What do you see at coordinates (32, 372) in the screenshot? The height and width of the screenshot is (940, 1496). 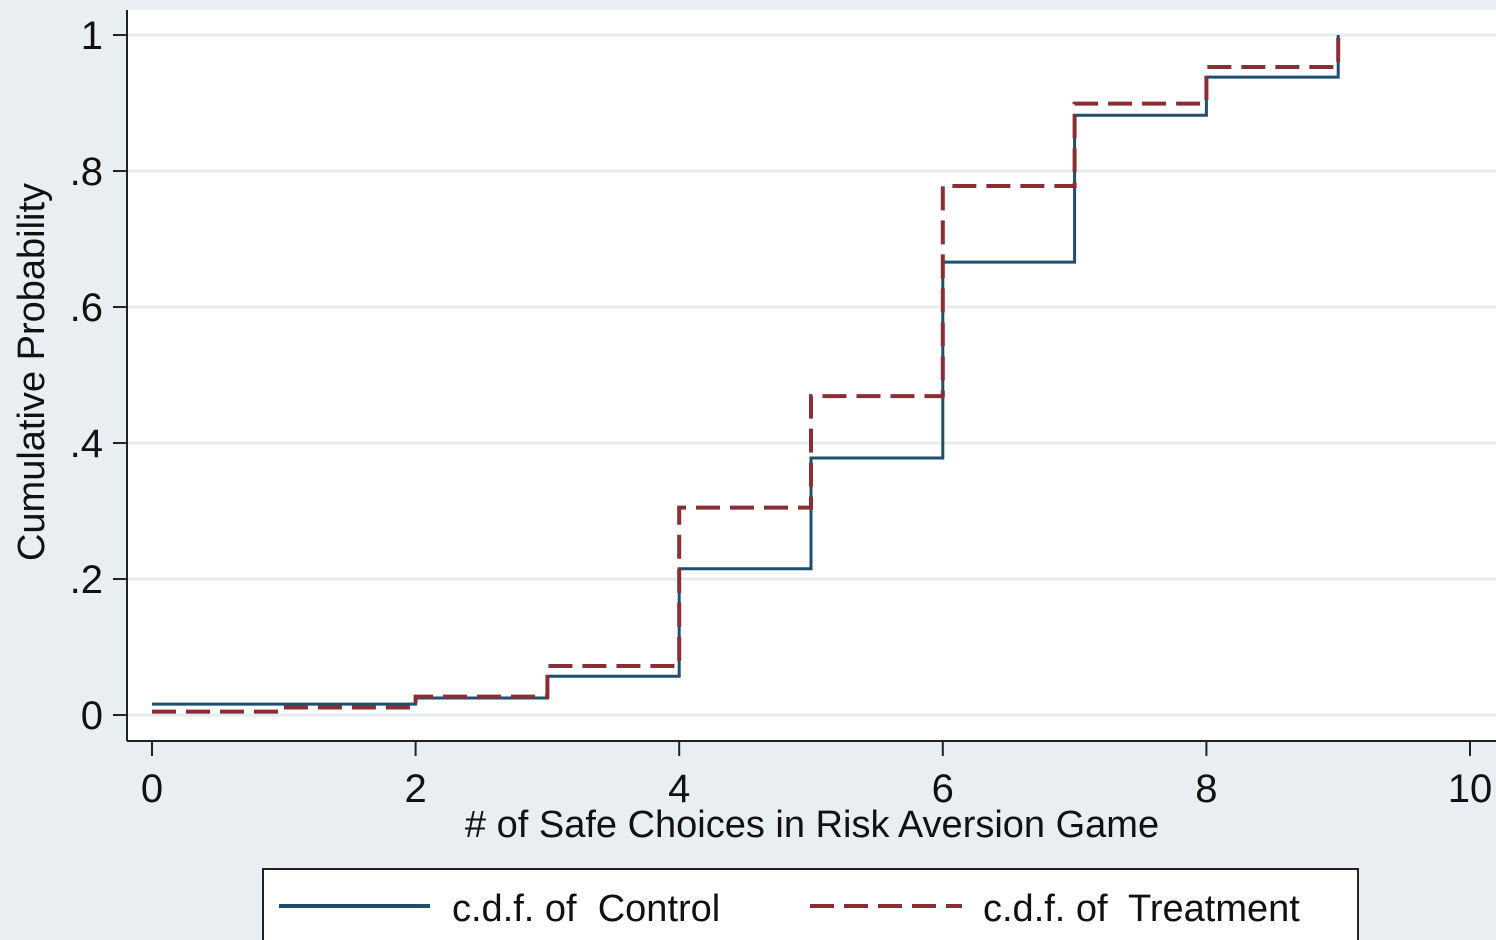 I see `y-axis-title: Cumulative Probability` at bounding box center [32, 372].